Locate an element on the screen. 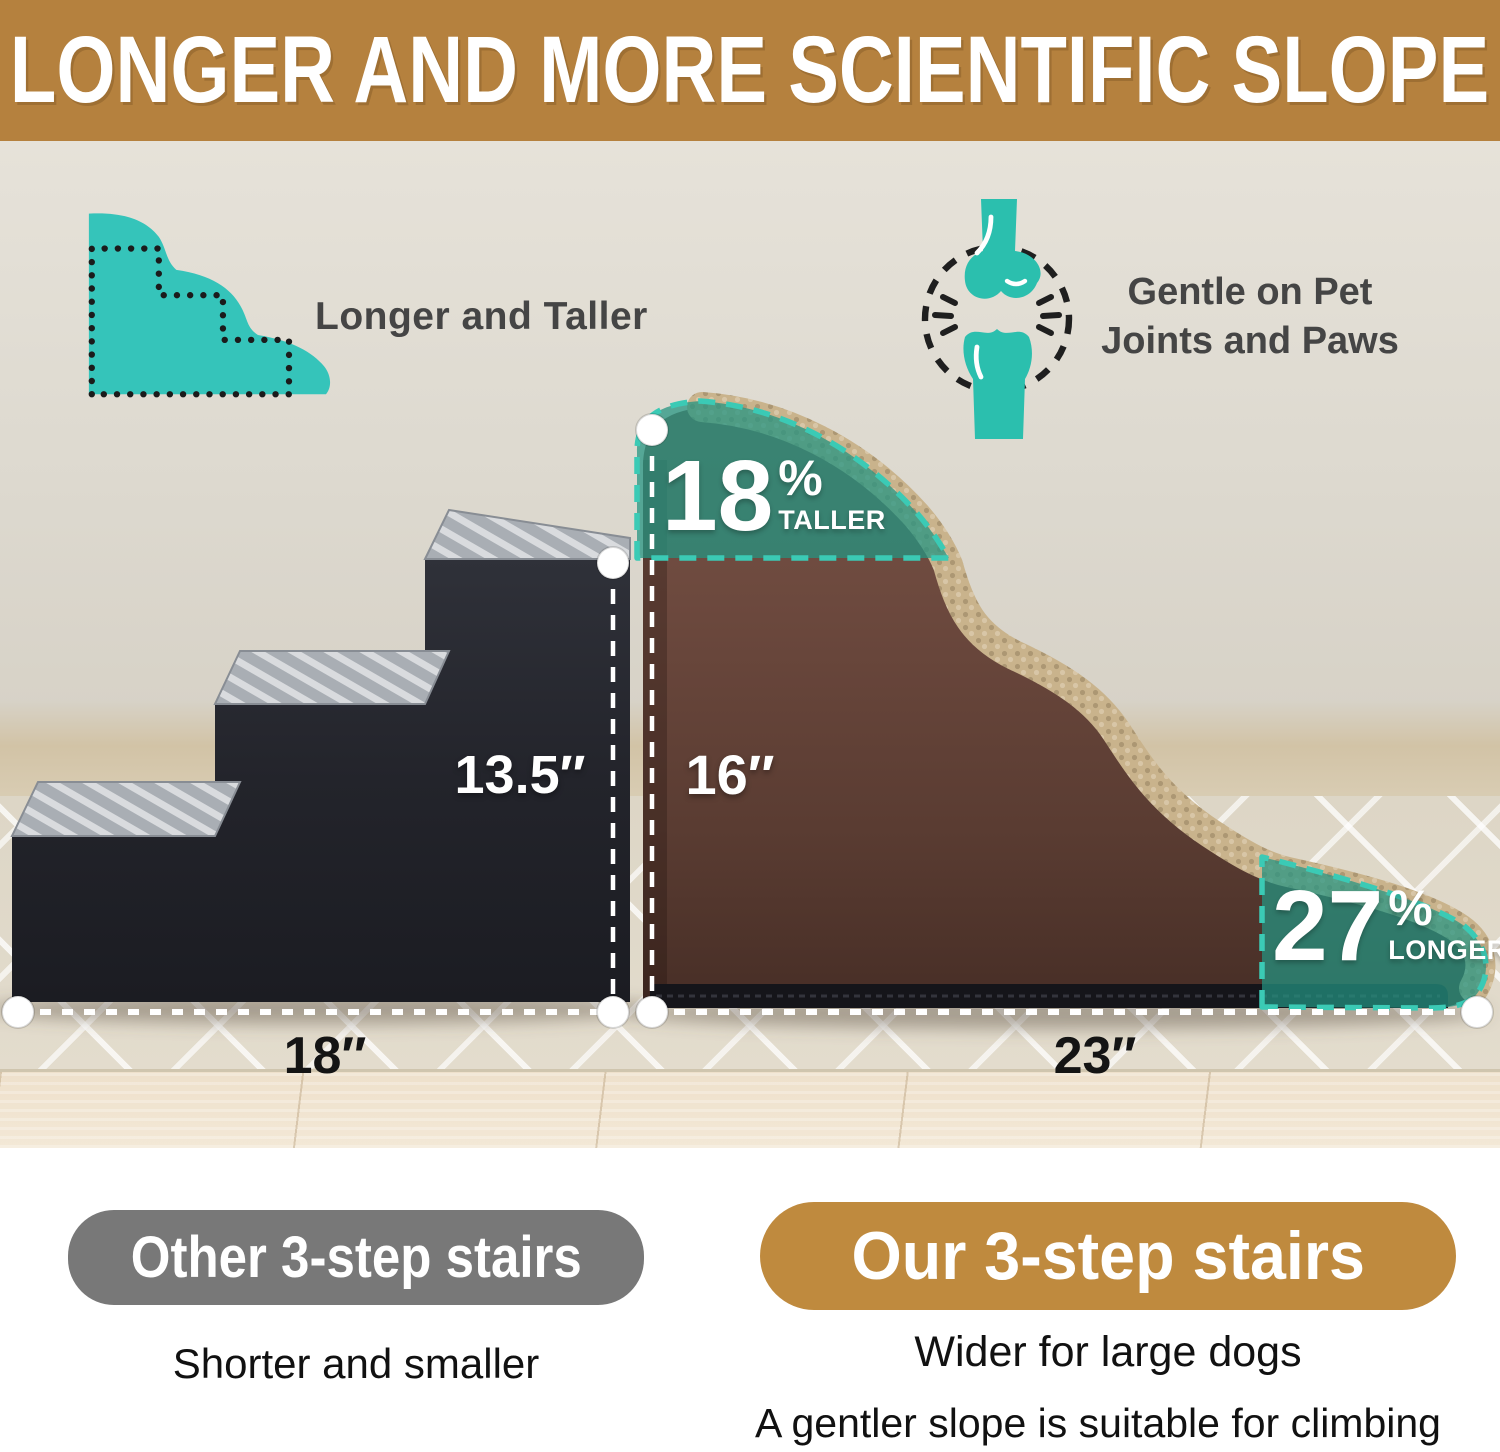 Image resolution: width=1500 pixels, height=1452 pixels. our-stairs-description-line2: A gentler slope is suitable for climbing is located at coordinates (1098, 1423).